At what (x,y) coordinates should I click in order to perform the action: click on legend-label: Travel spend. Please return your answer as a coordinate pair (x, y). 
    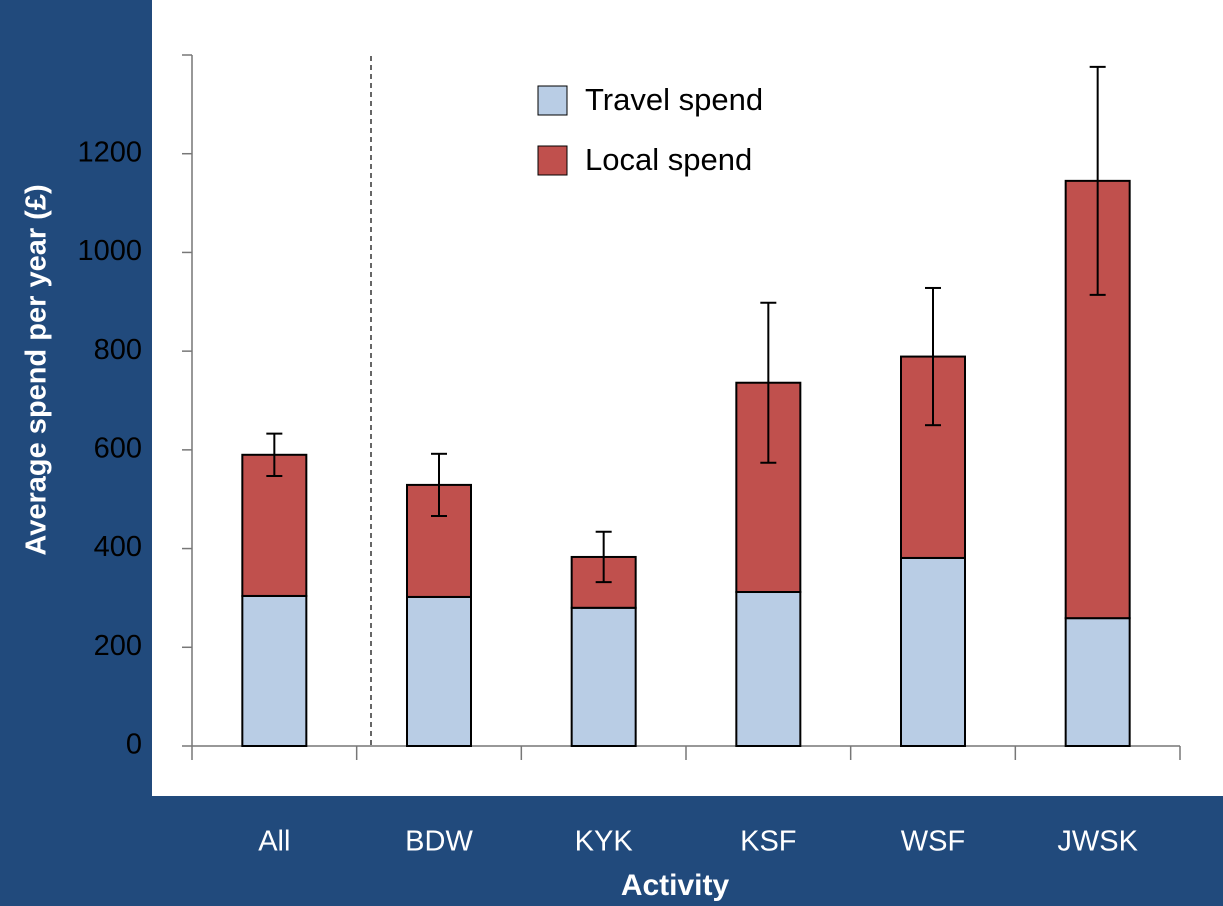
    Looking at the image, I should click on (674, 99).